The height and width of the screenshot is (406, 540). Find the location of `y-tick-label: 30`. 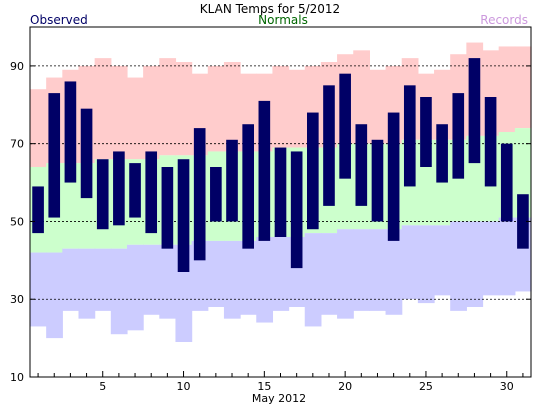

y-tick-label: 30 is located at coordinates (17, 299).